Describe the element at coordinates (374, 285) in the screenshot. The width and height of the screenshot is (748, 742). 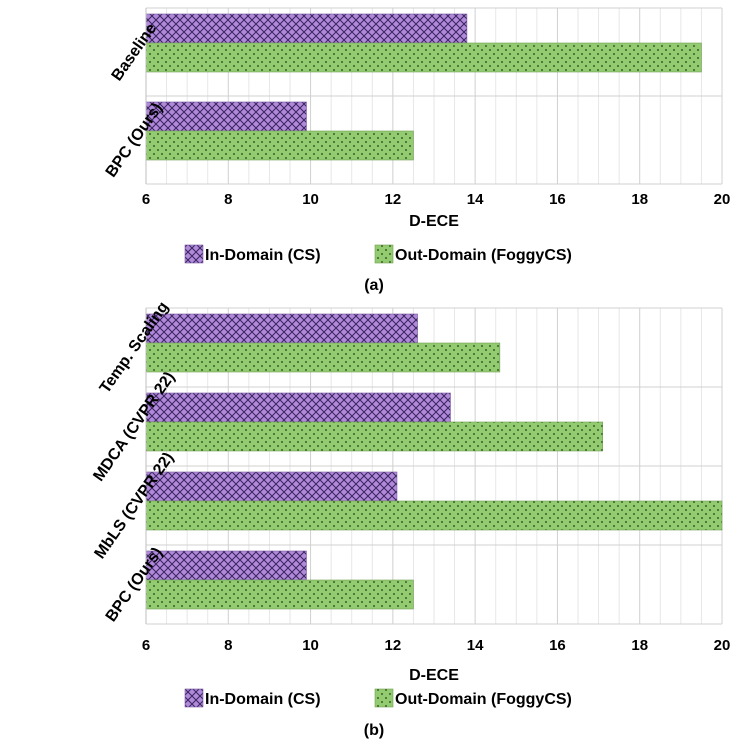
I see `panel-caption: (a)` at that location.